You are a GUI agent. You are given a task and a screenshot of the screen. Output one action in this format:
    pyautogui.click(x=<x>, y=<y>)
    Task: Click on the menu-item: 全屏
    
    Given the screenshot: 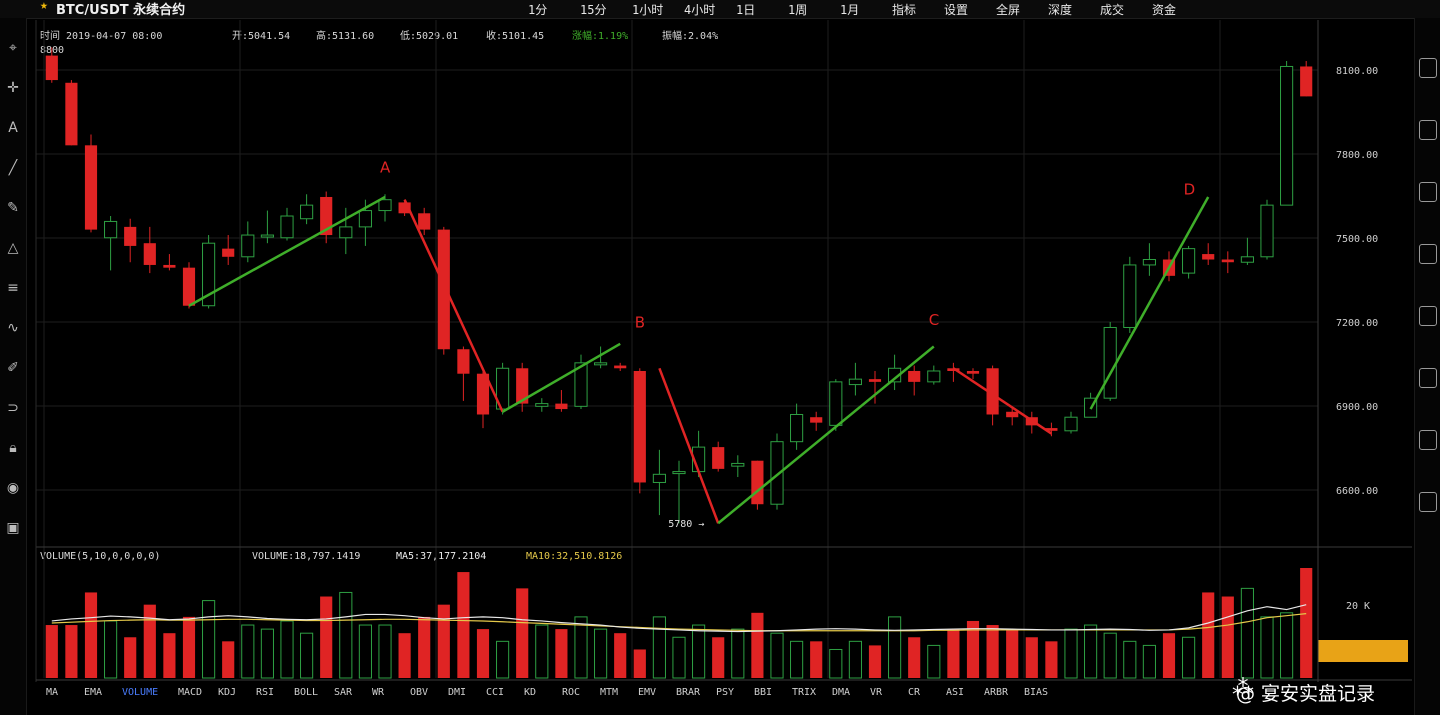 What is the action you would take?
    pyautogui.click(x=1008, y=10)
    